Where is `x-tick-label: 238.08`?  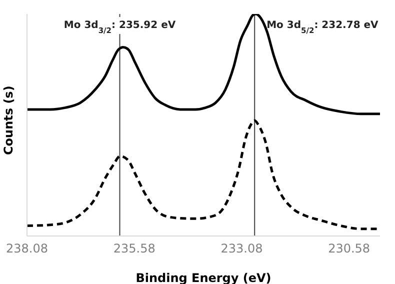 x-tick-label: 238.08 is located at coordinates (27, 249).